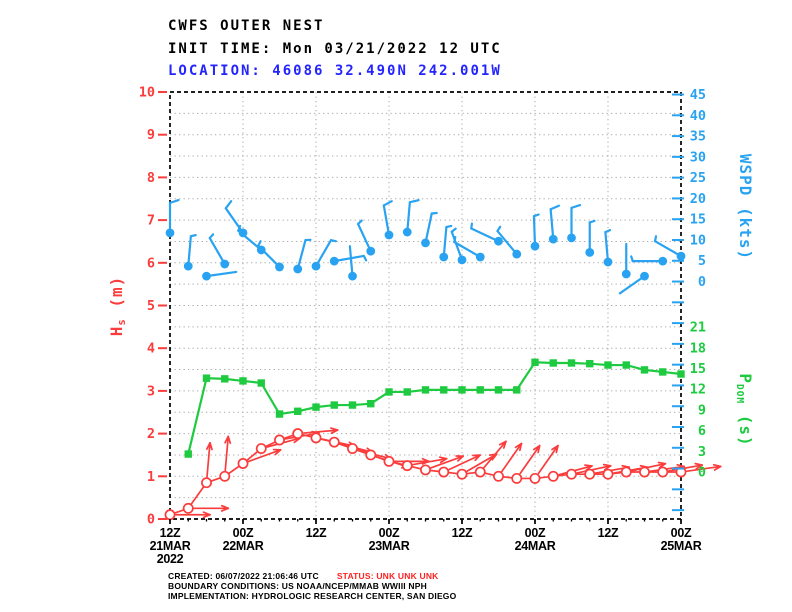 The image size is (792, 612). I want to click on hs-tick-label: 1, so click(151, 477).